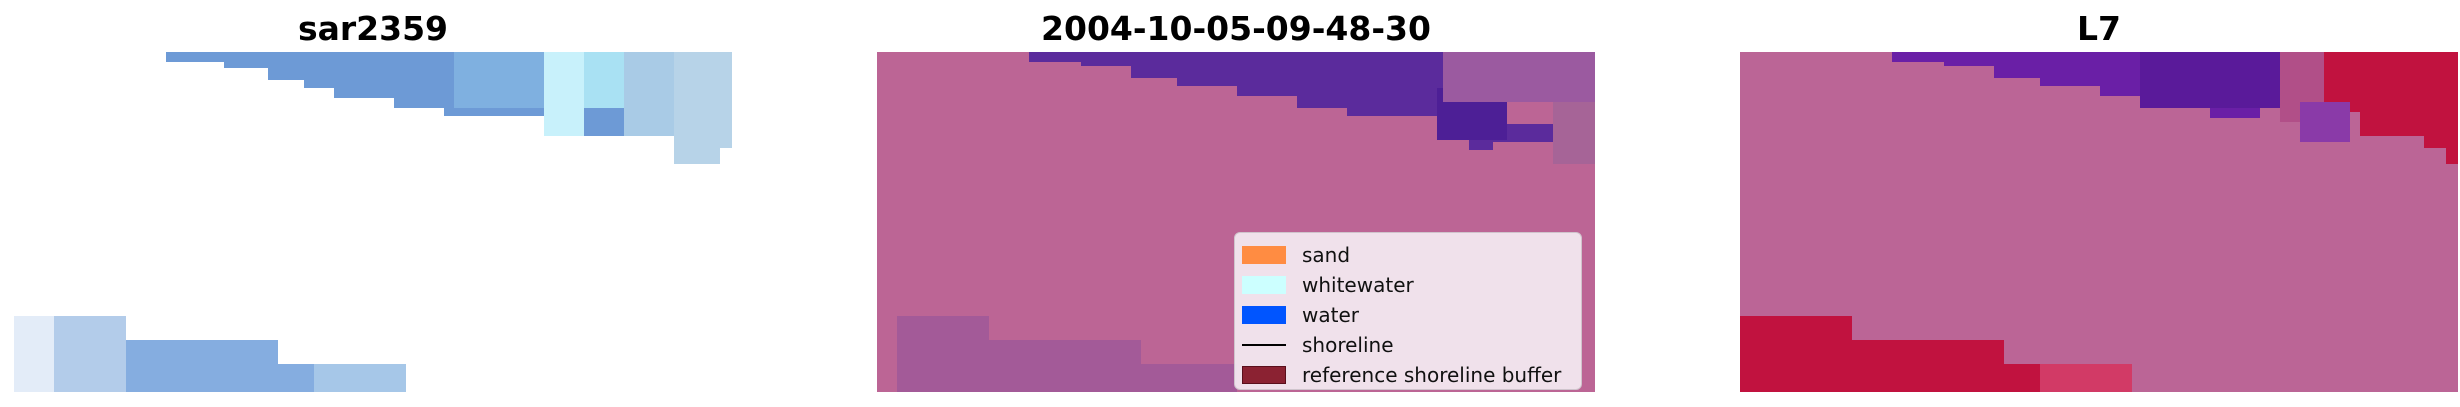  Describe the element at coordinates (1264, 285) in the screenshot. I see `whitewater-swatch` at that location.